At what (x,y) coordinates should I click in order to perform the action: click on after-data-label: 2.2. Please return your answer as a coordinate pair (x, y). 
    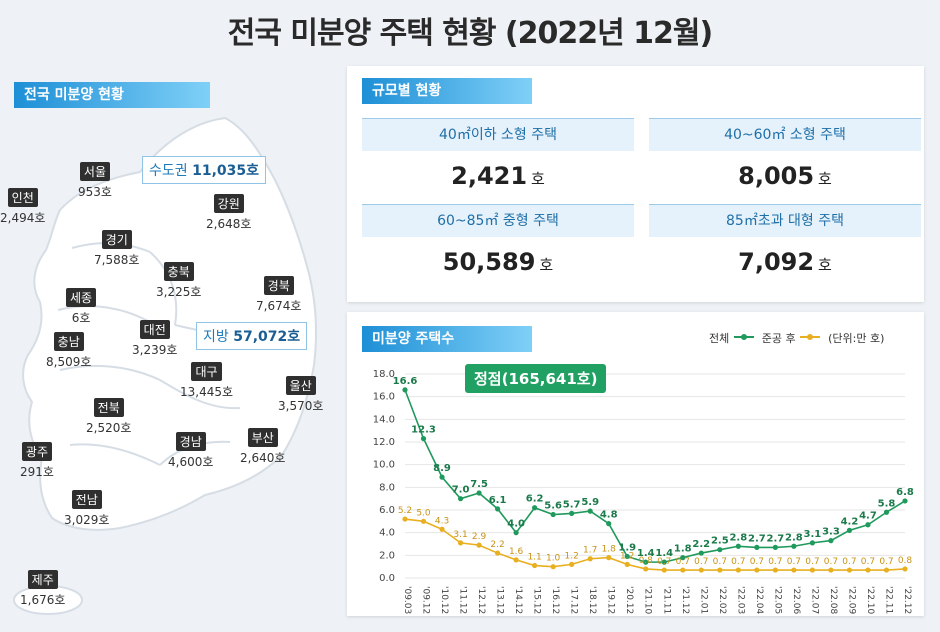
    Looking at the image, I should click on (497, 545).